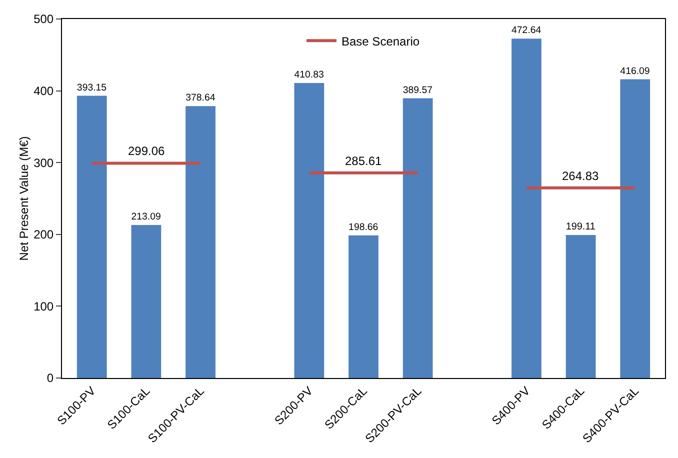 The width and height of the screenshot is (678, 458). I want to click on data-label: 213.09, so click(146, 217).